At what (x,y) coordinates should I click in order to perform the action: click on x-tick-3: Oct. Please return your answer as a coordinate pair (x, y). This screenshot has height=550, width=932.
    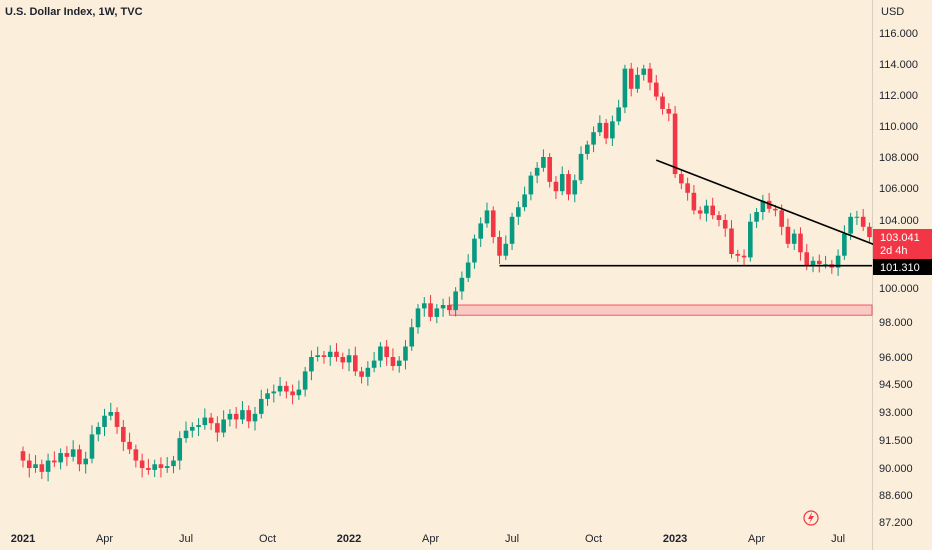
    Looking at the image, I should click on (267, 539).